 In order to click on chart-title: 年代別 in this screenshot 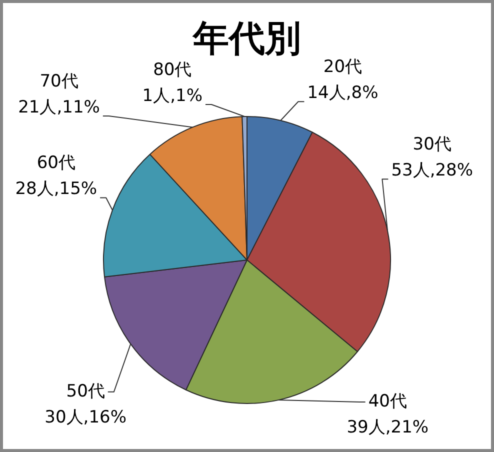, I will do `click(246, 39)`.